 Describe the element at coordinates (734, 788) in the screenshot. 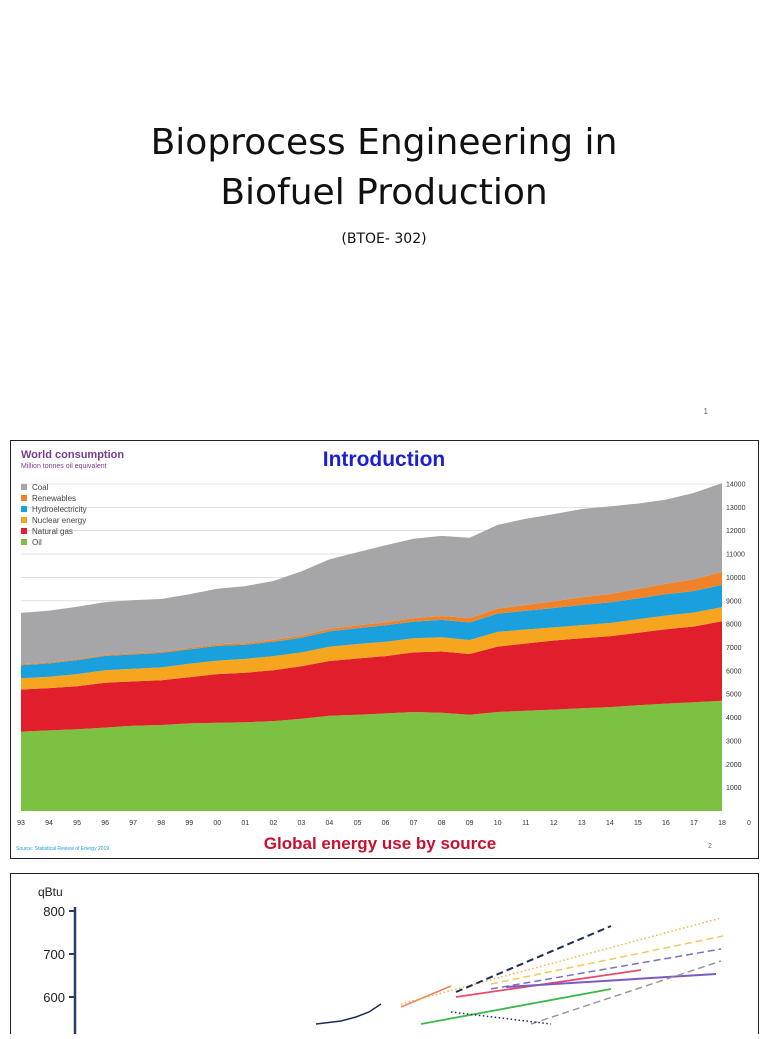

I see `y-tick-label: 1000` at that location.